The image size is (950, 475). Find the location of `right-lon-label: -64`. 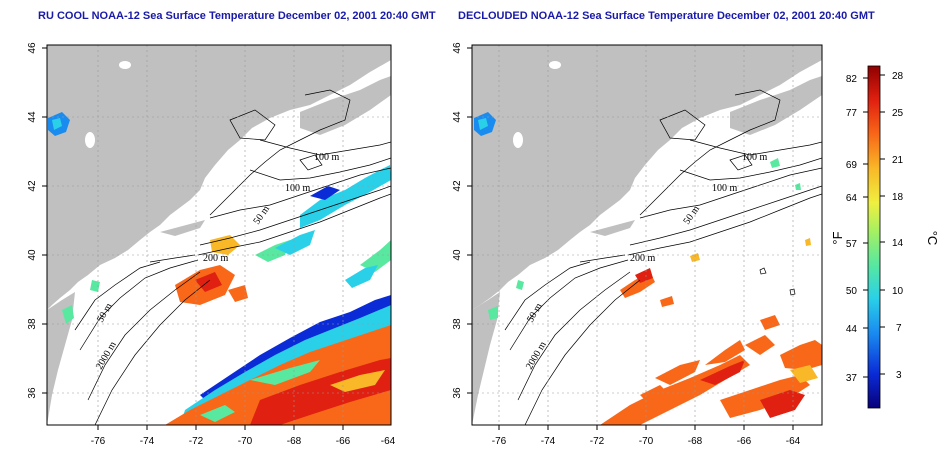

right-lon-label: -64 is located at coordinates (793, 441).